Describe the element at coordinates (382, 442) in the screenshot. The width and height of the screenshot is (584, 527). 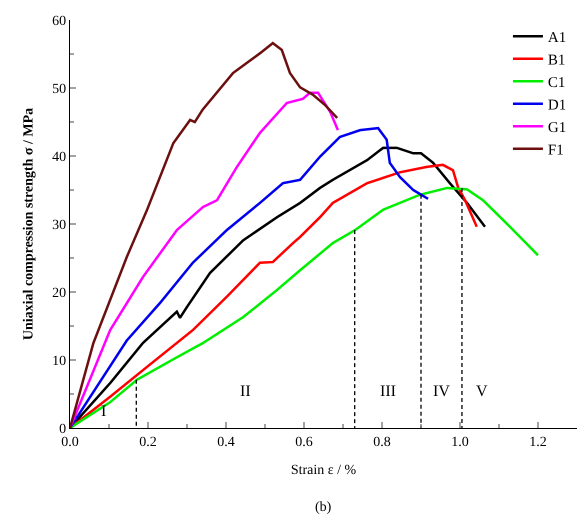
I see `x-tick-label: 0.8` at that location.